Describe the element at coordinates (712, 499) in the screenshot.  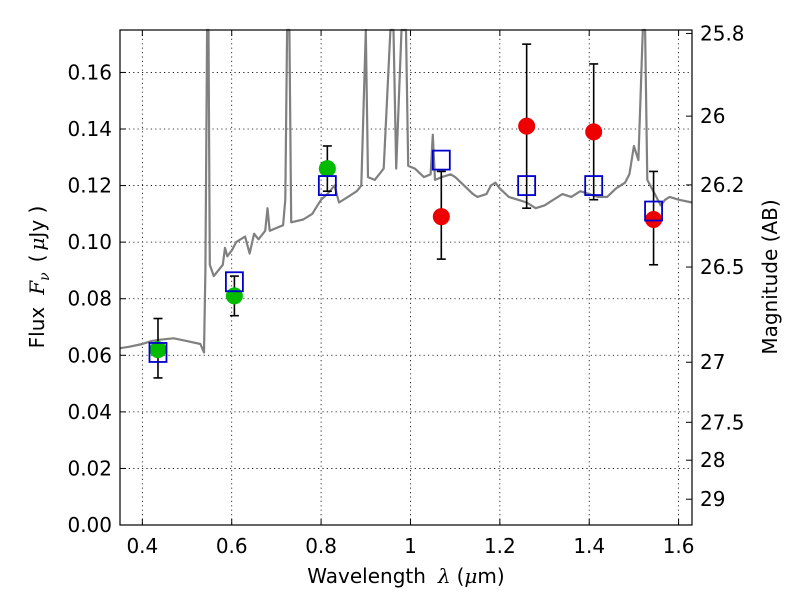
I see `y2-tick-label: 29` at that location.